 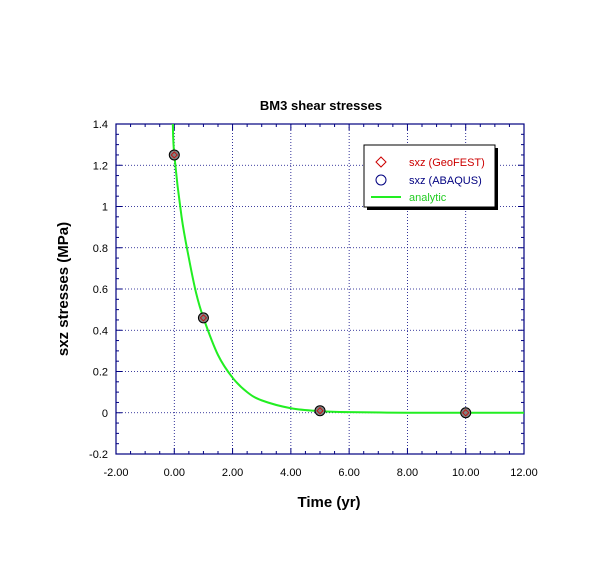 I want to click on x-tick-label: 2.00, so click(x=232, y=473).